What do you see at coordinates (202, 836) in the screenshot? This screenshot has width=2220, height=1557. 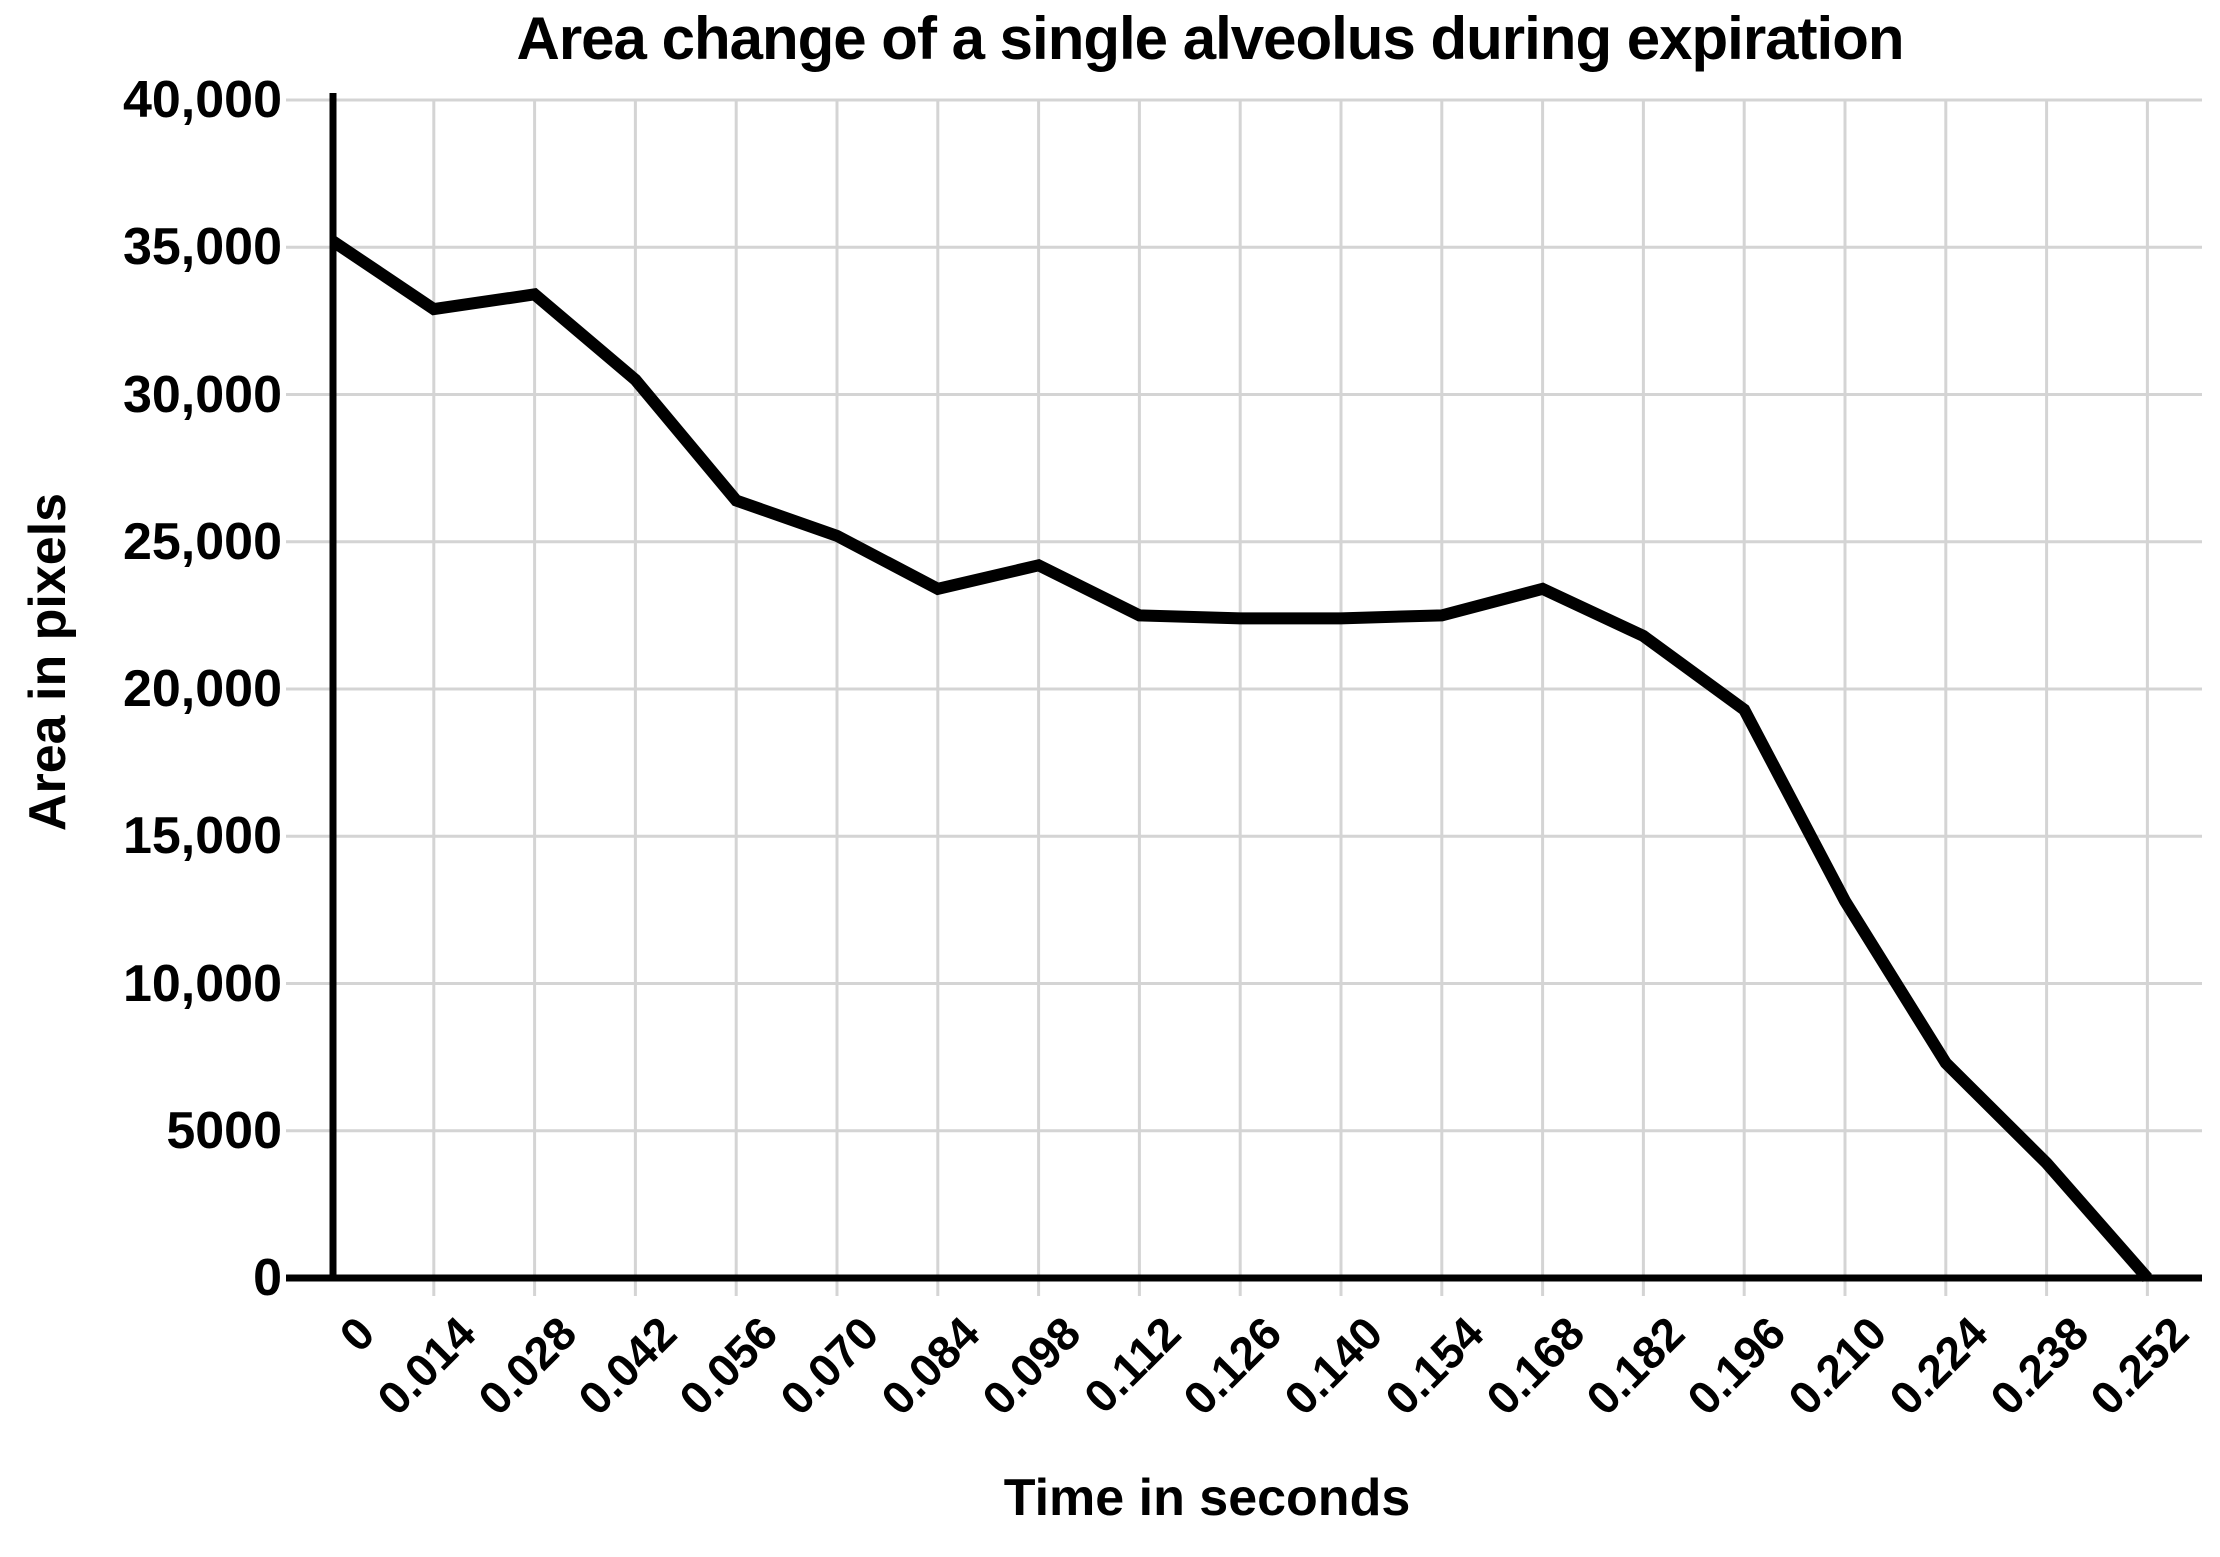 I see `y-tick-label: 15,000` at bounding box center [202, 836].